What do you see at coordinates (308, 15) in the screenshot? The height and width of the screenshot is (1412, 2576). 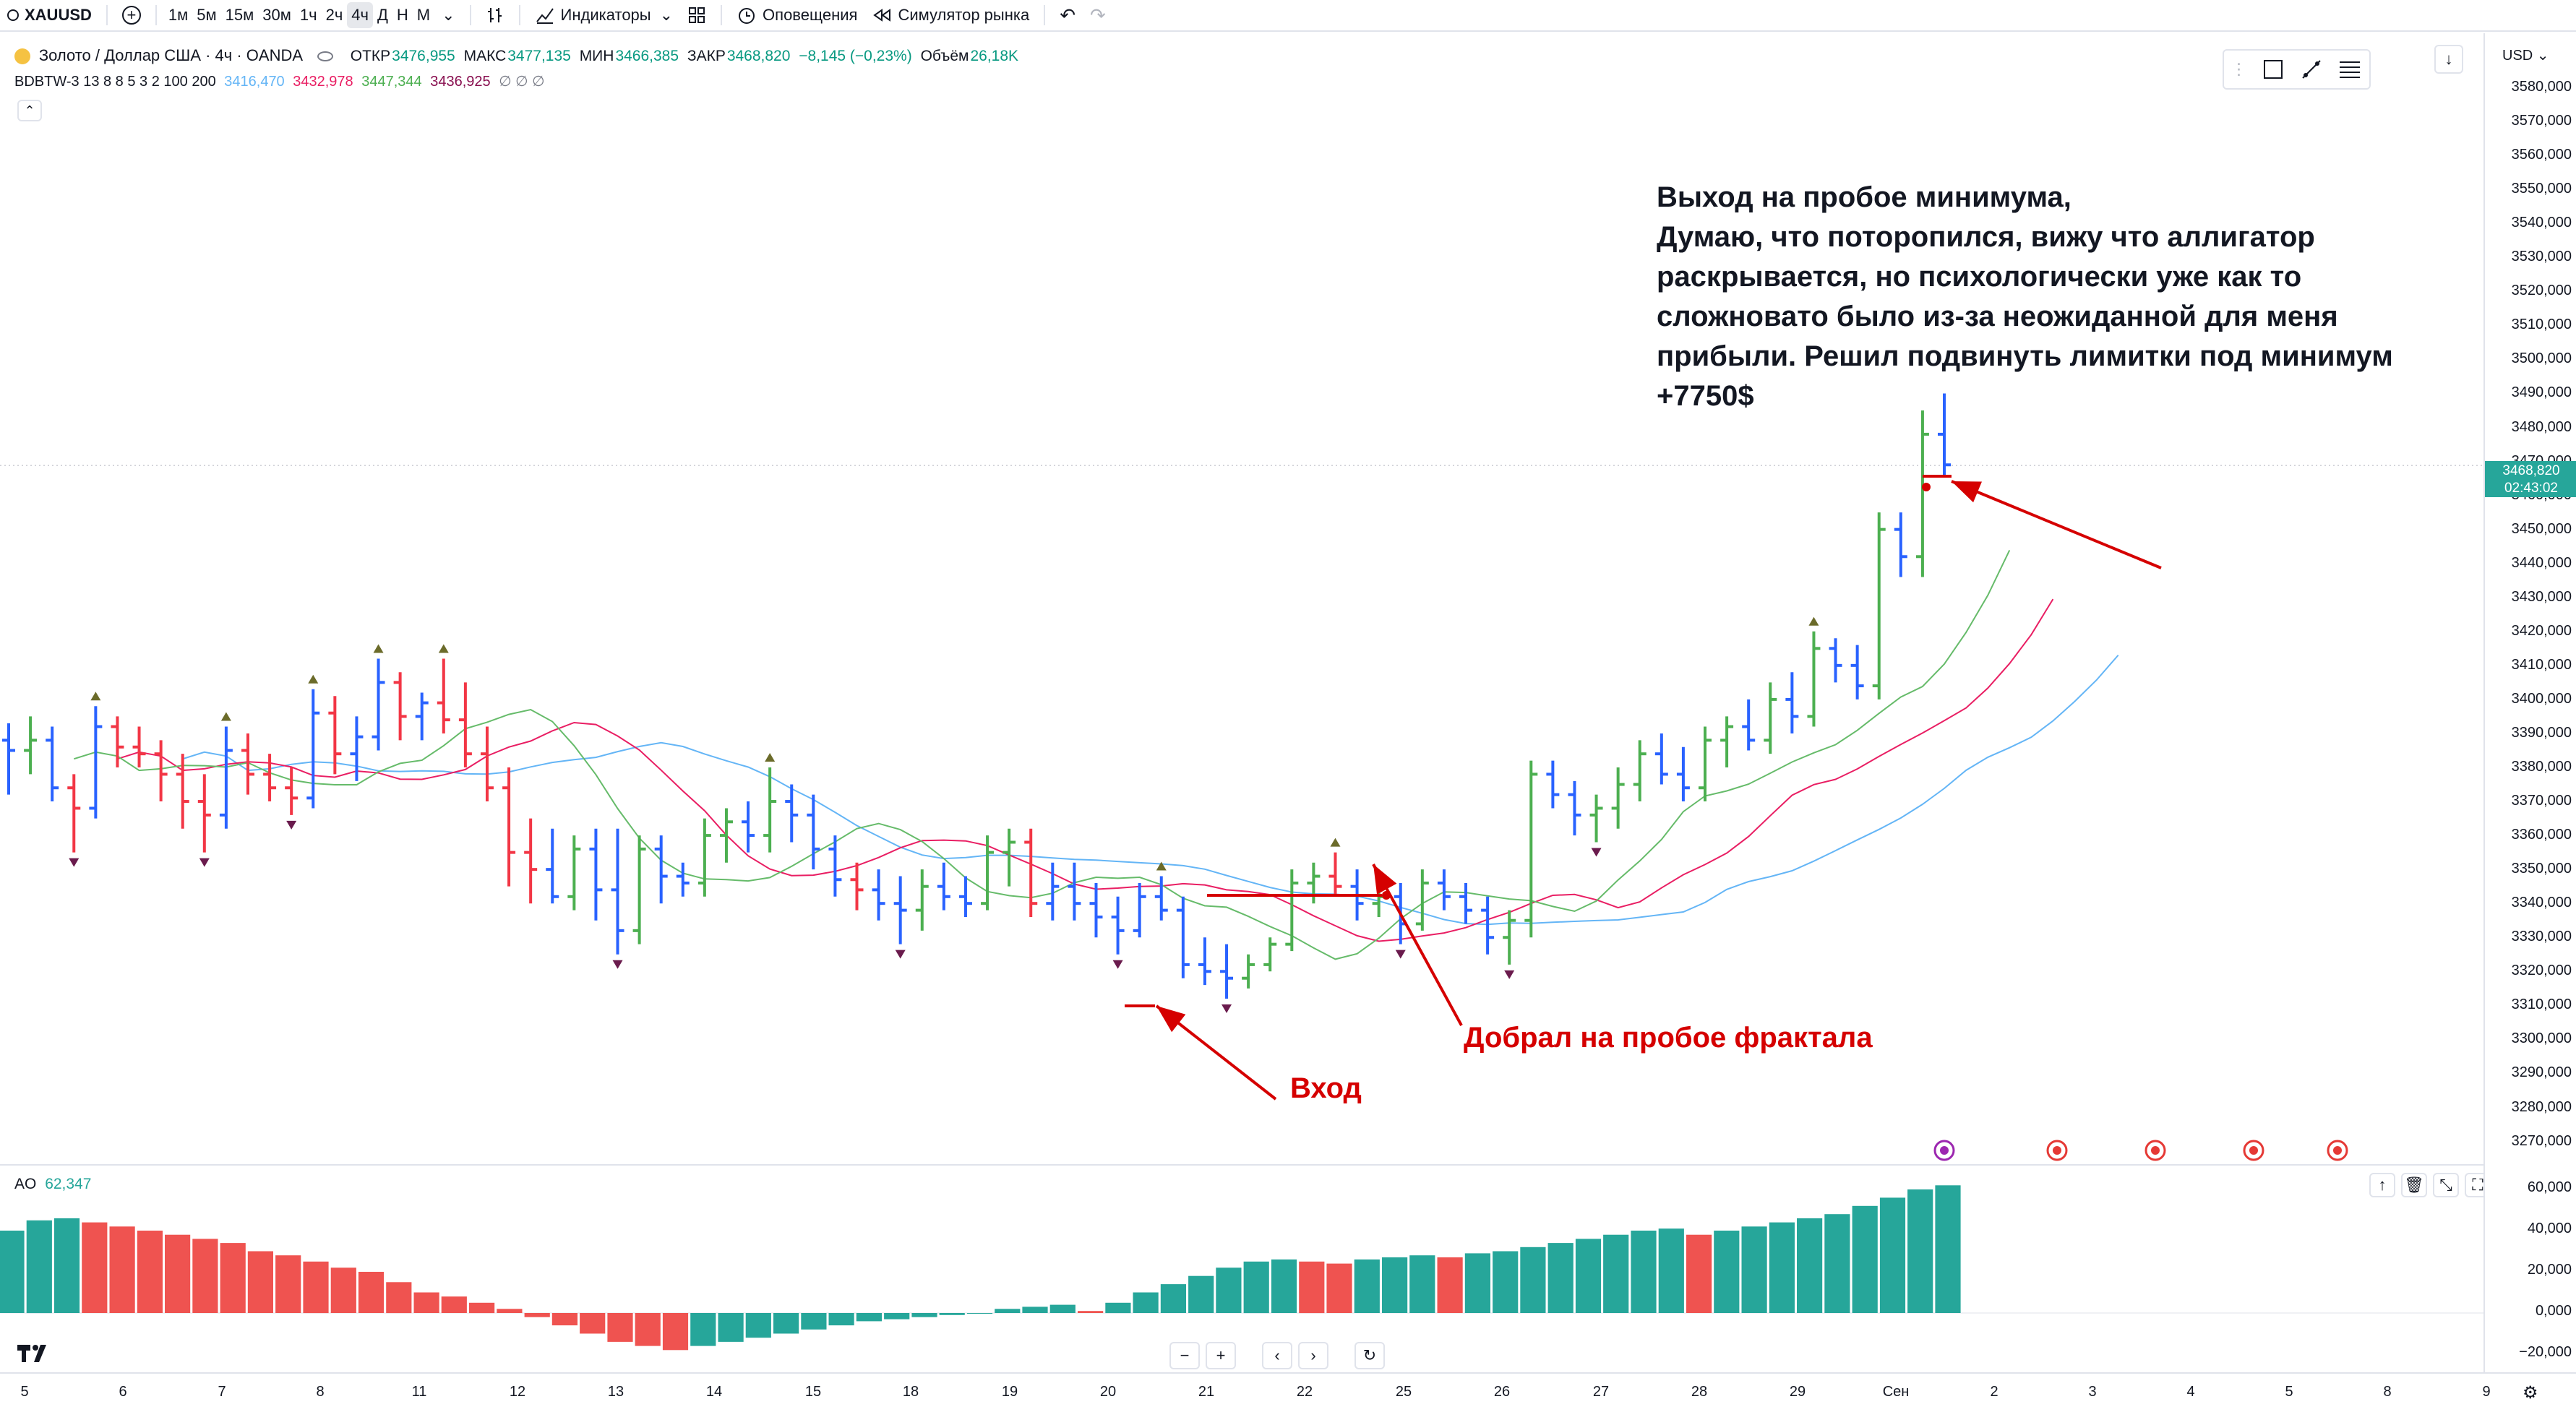 I see `interval-1ч: 1ч` at bounding box center [308, 15].